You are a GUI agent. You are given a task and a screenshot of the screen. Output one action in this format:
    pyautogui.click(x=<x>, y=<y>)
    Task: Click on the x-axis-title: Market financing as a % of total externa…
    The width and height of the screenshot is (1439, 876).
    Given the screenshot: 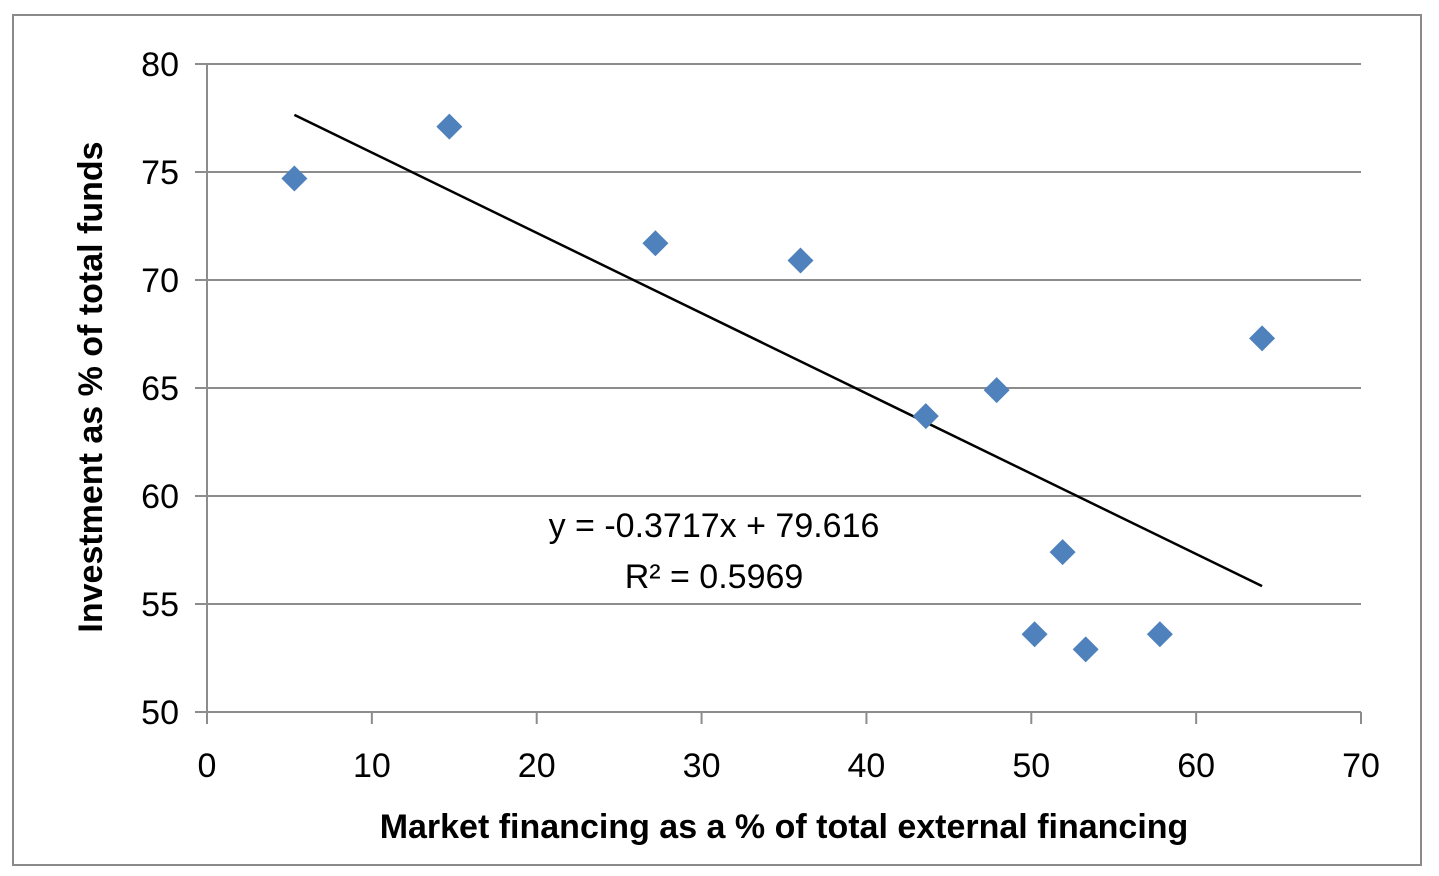 What is the action you would take?
    pyautogui.click(x=784, y=827)
    